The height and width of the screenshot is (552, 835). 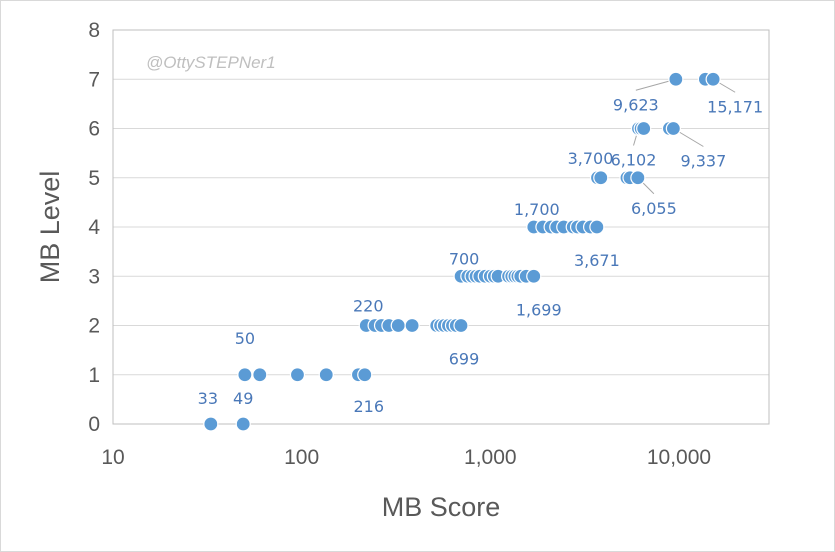 What do you see at coordinates (208, 398) in the screenshot?
I see `data-label: 33` at bounding box center [208, 398].